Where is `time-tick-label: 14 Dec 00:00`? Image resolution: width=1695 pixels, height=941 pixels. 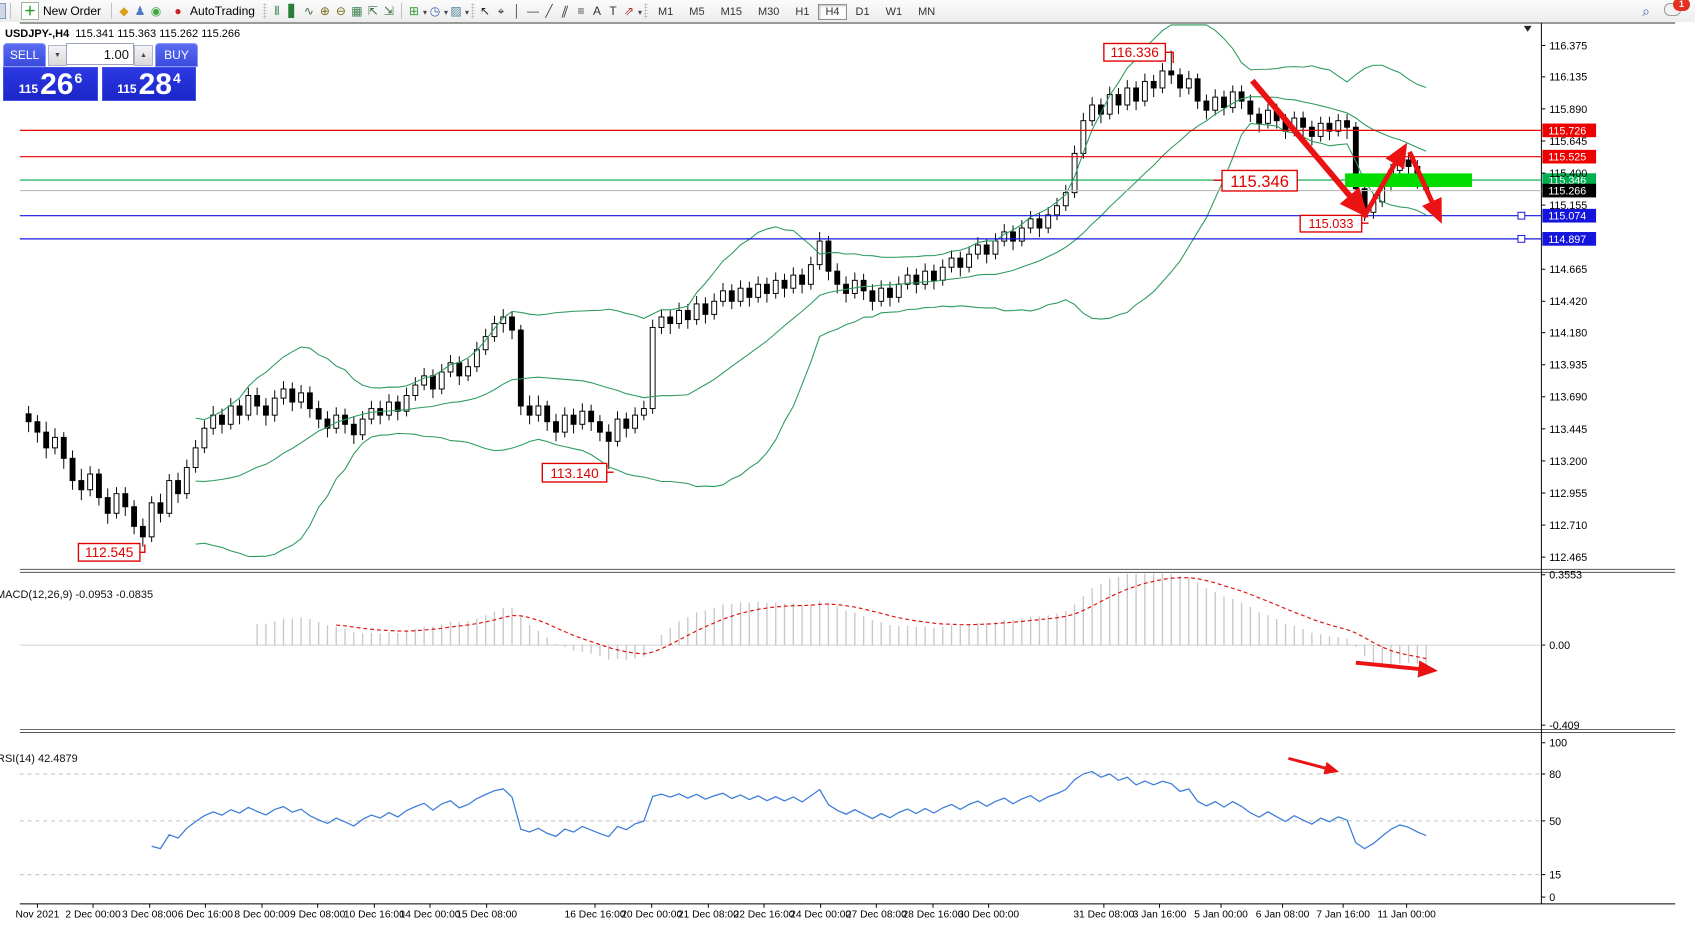
time-tick-label: 14 Dec 00:00 is located at coordinates (430, 915).